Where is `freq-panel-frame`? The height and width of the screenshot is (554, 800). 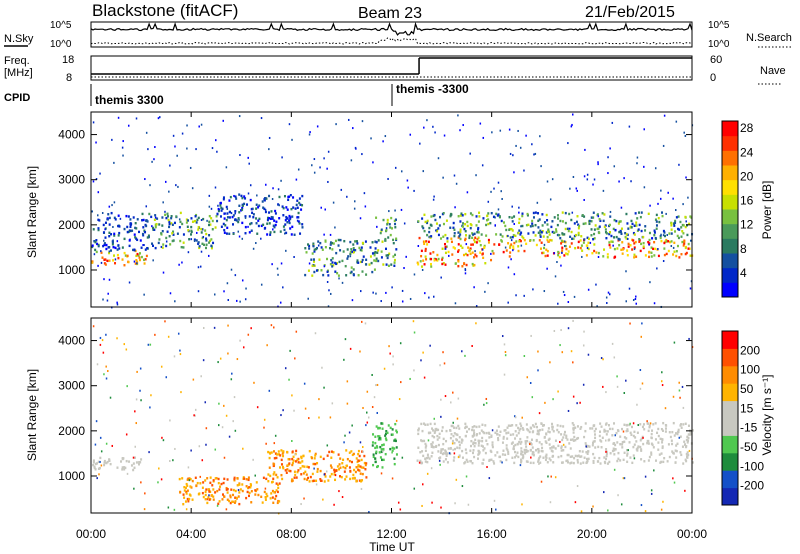
freq-panel-frame is located at coordinates (391, 68).